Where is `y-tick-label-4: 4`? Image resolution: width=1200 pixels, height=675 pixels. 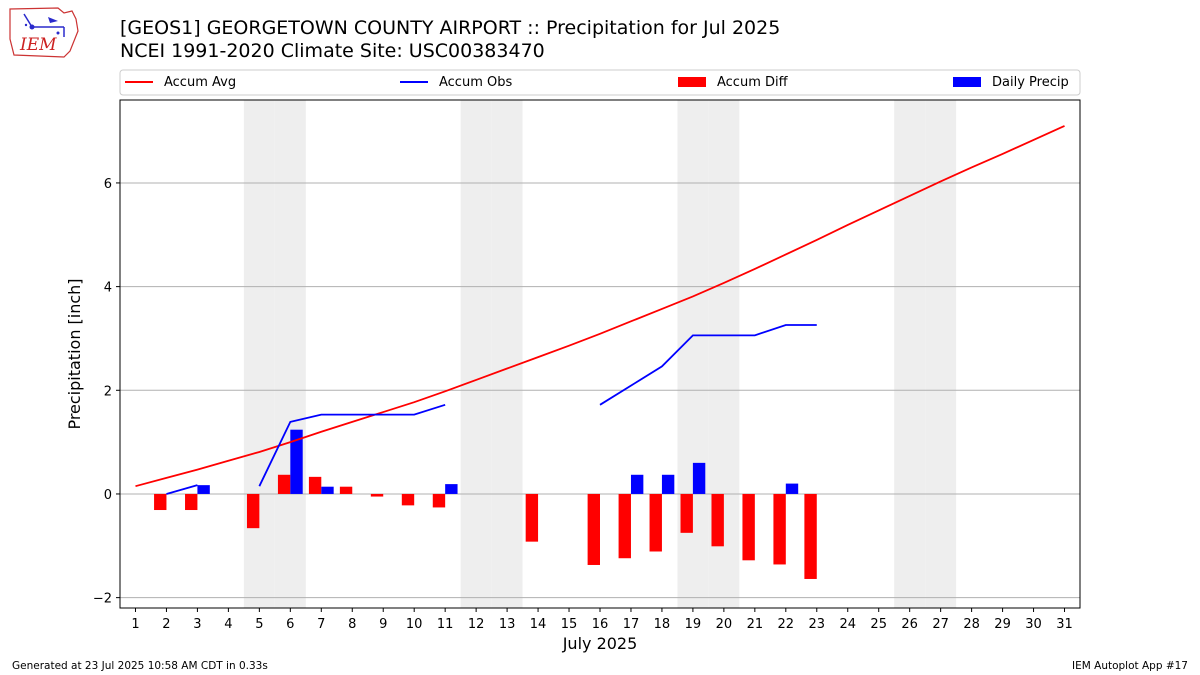
y-tick-label-4: 4 is located at coordinates (108, 288).